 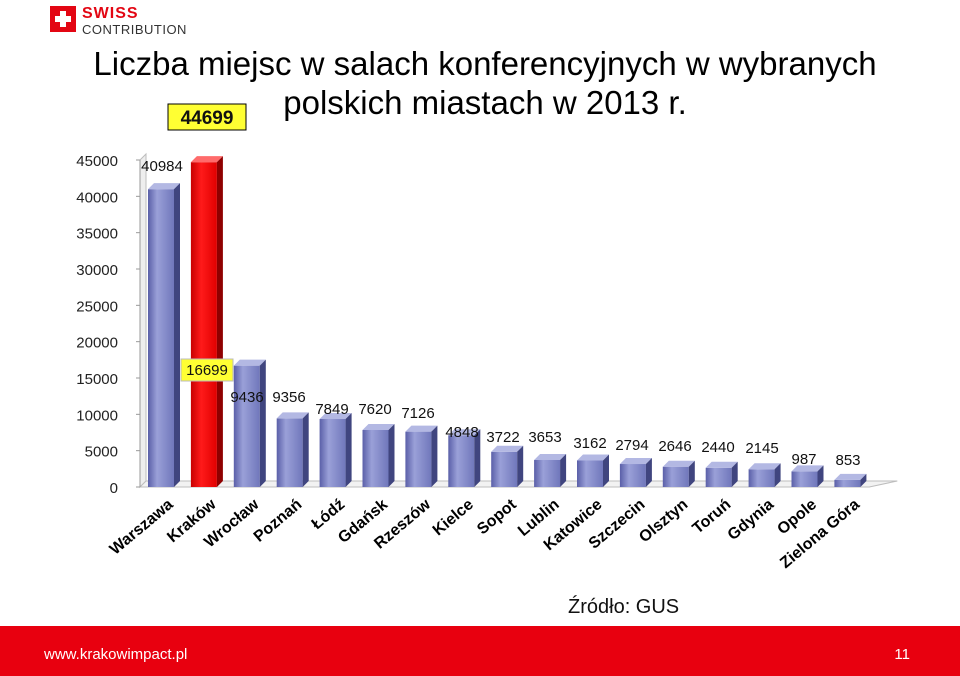 I want to click on data-label: 16699, so click(x=207, y=370).